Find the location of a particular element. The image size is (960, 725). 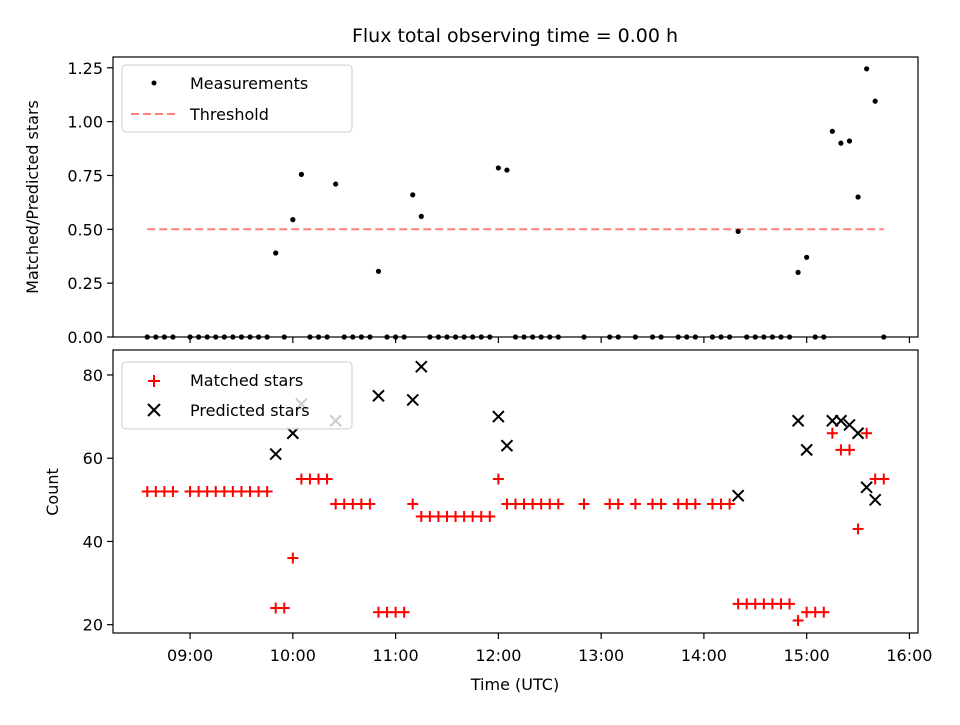

top-legend: Measurements Threshold is located at coordinates (237, 98).